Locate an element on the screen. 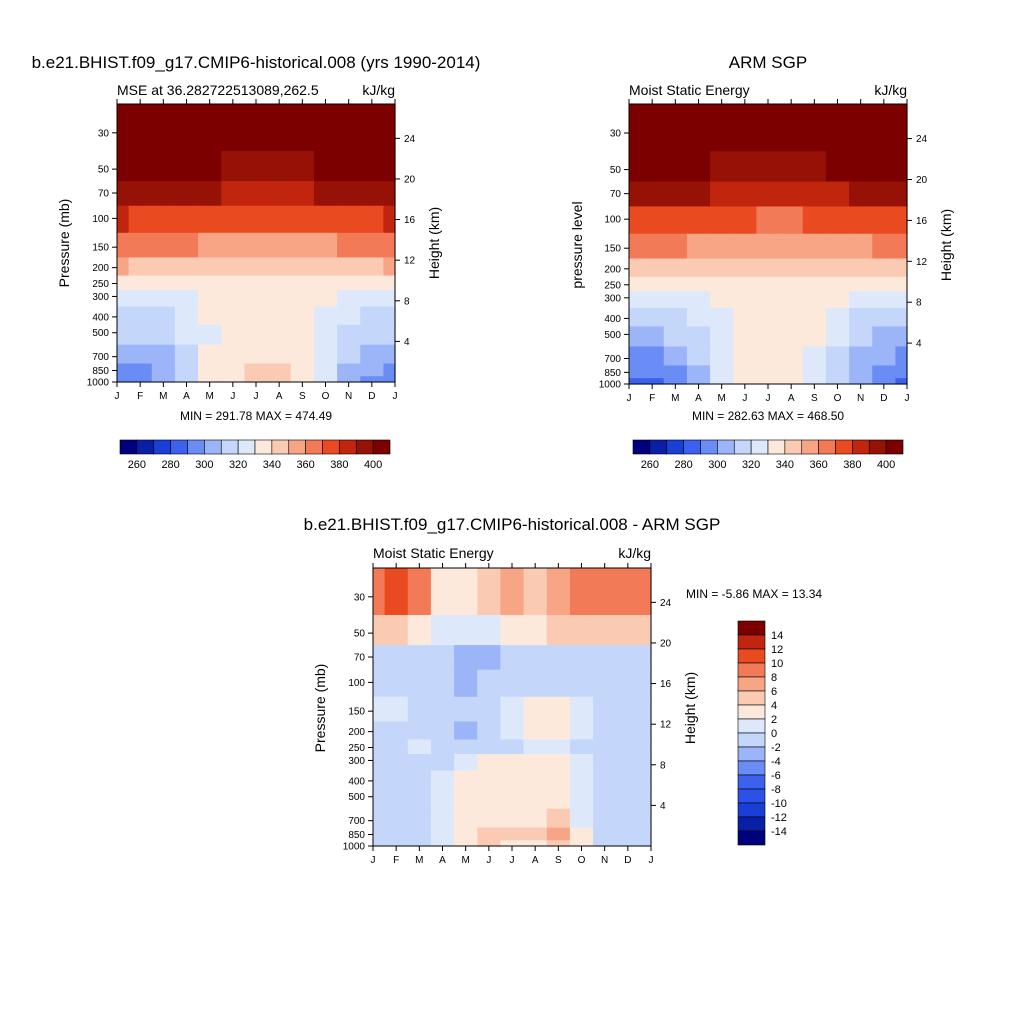 The width and height of the screenshot is (1024, 1024). colorbar: 14 12 10 8 6 4 2 0 -2 -4 -6 -8 -10 -12 -14 is located at coordinates (762, 733).